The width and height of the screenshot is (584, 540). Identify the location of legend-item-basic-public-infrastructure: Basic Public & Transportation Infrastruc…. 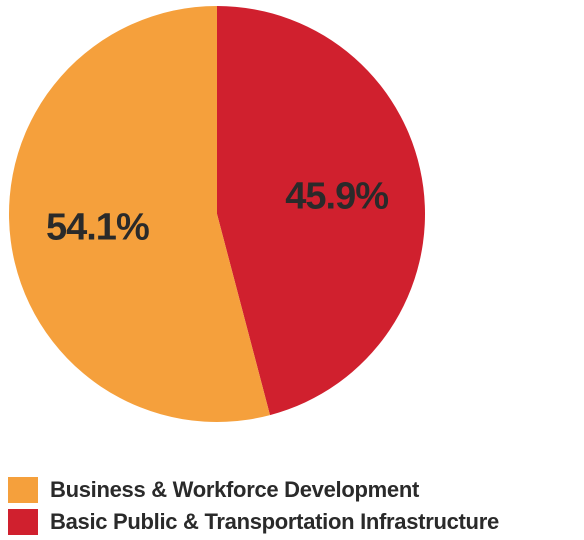
(294, 522).